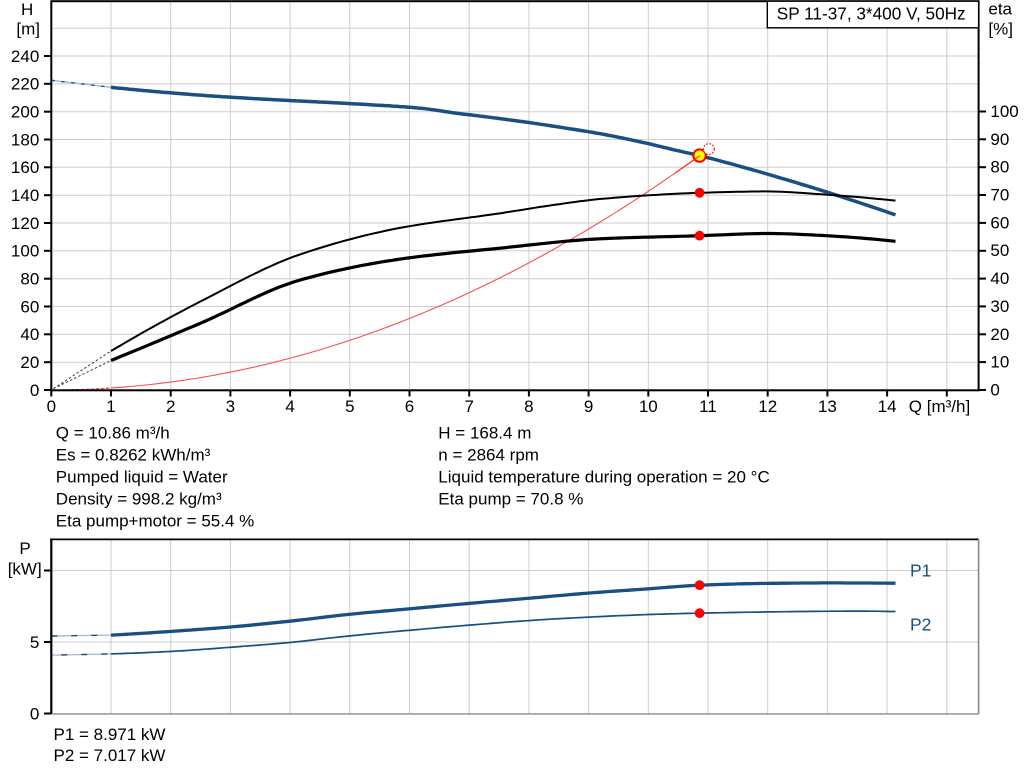 The width and height of the screenshot is (1024, 781). Describe the element at coordinates (488, 454) in the screenshot. I see `svg-text: n = 2864 rpm` at that location.